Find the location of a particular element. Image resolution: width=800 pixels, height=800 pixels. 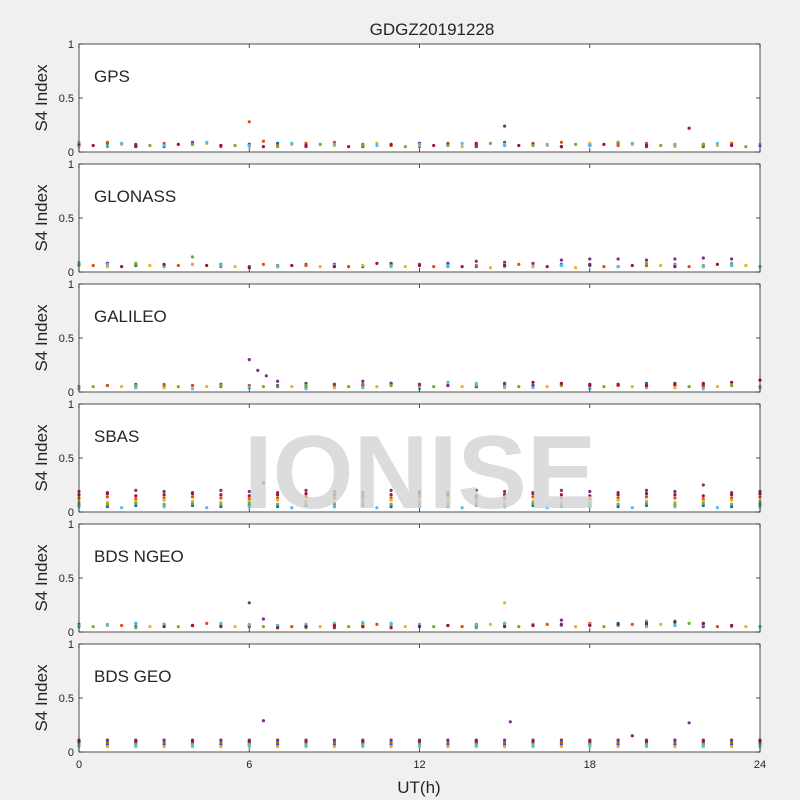

panel-gps: 0 0.5 1 GPS S4 Index is located at coordinates (397, 99).